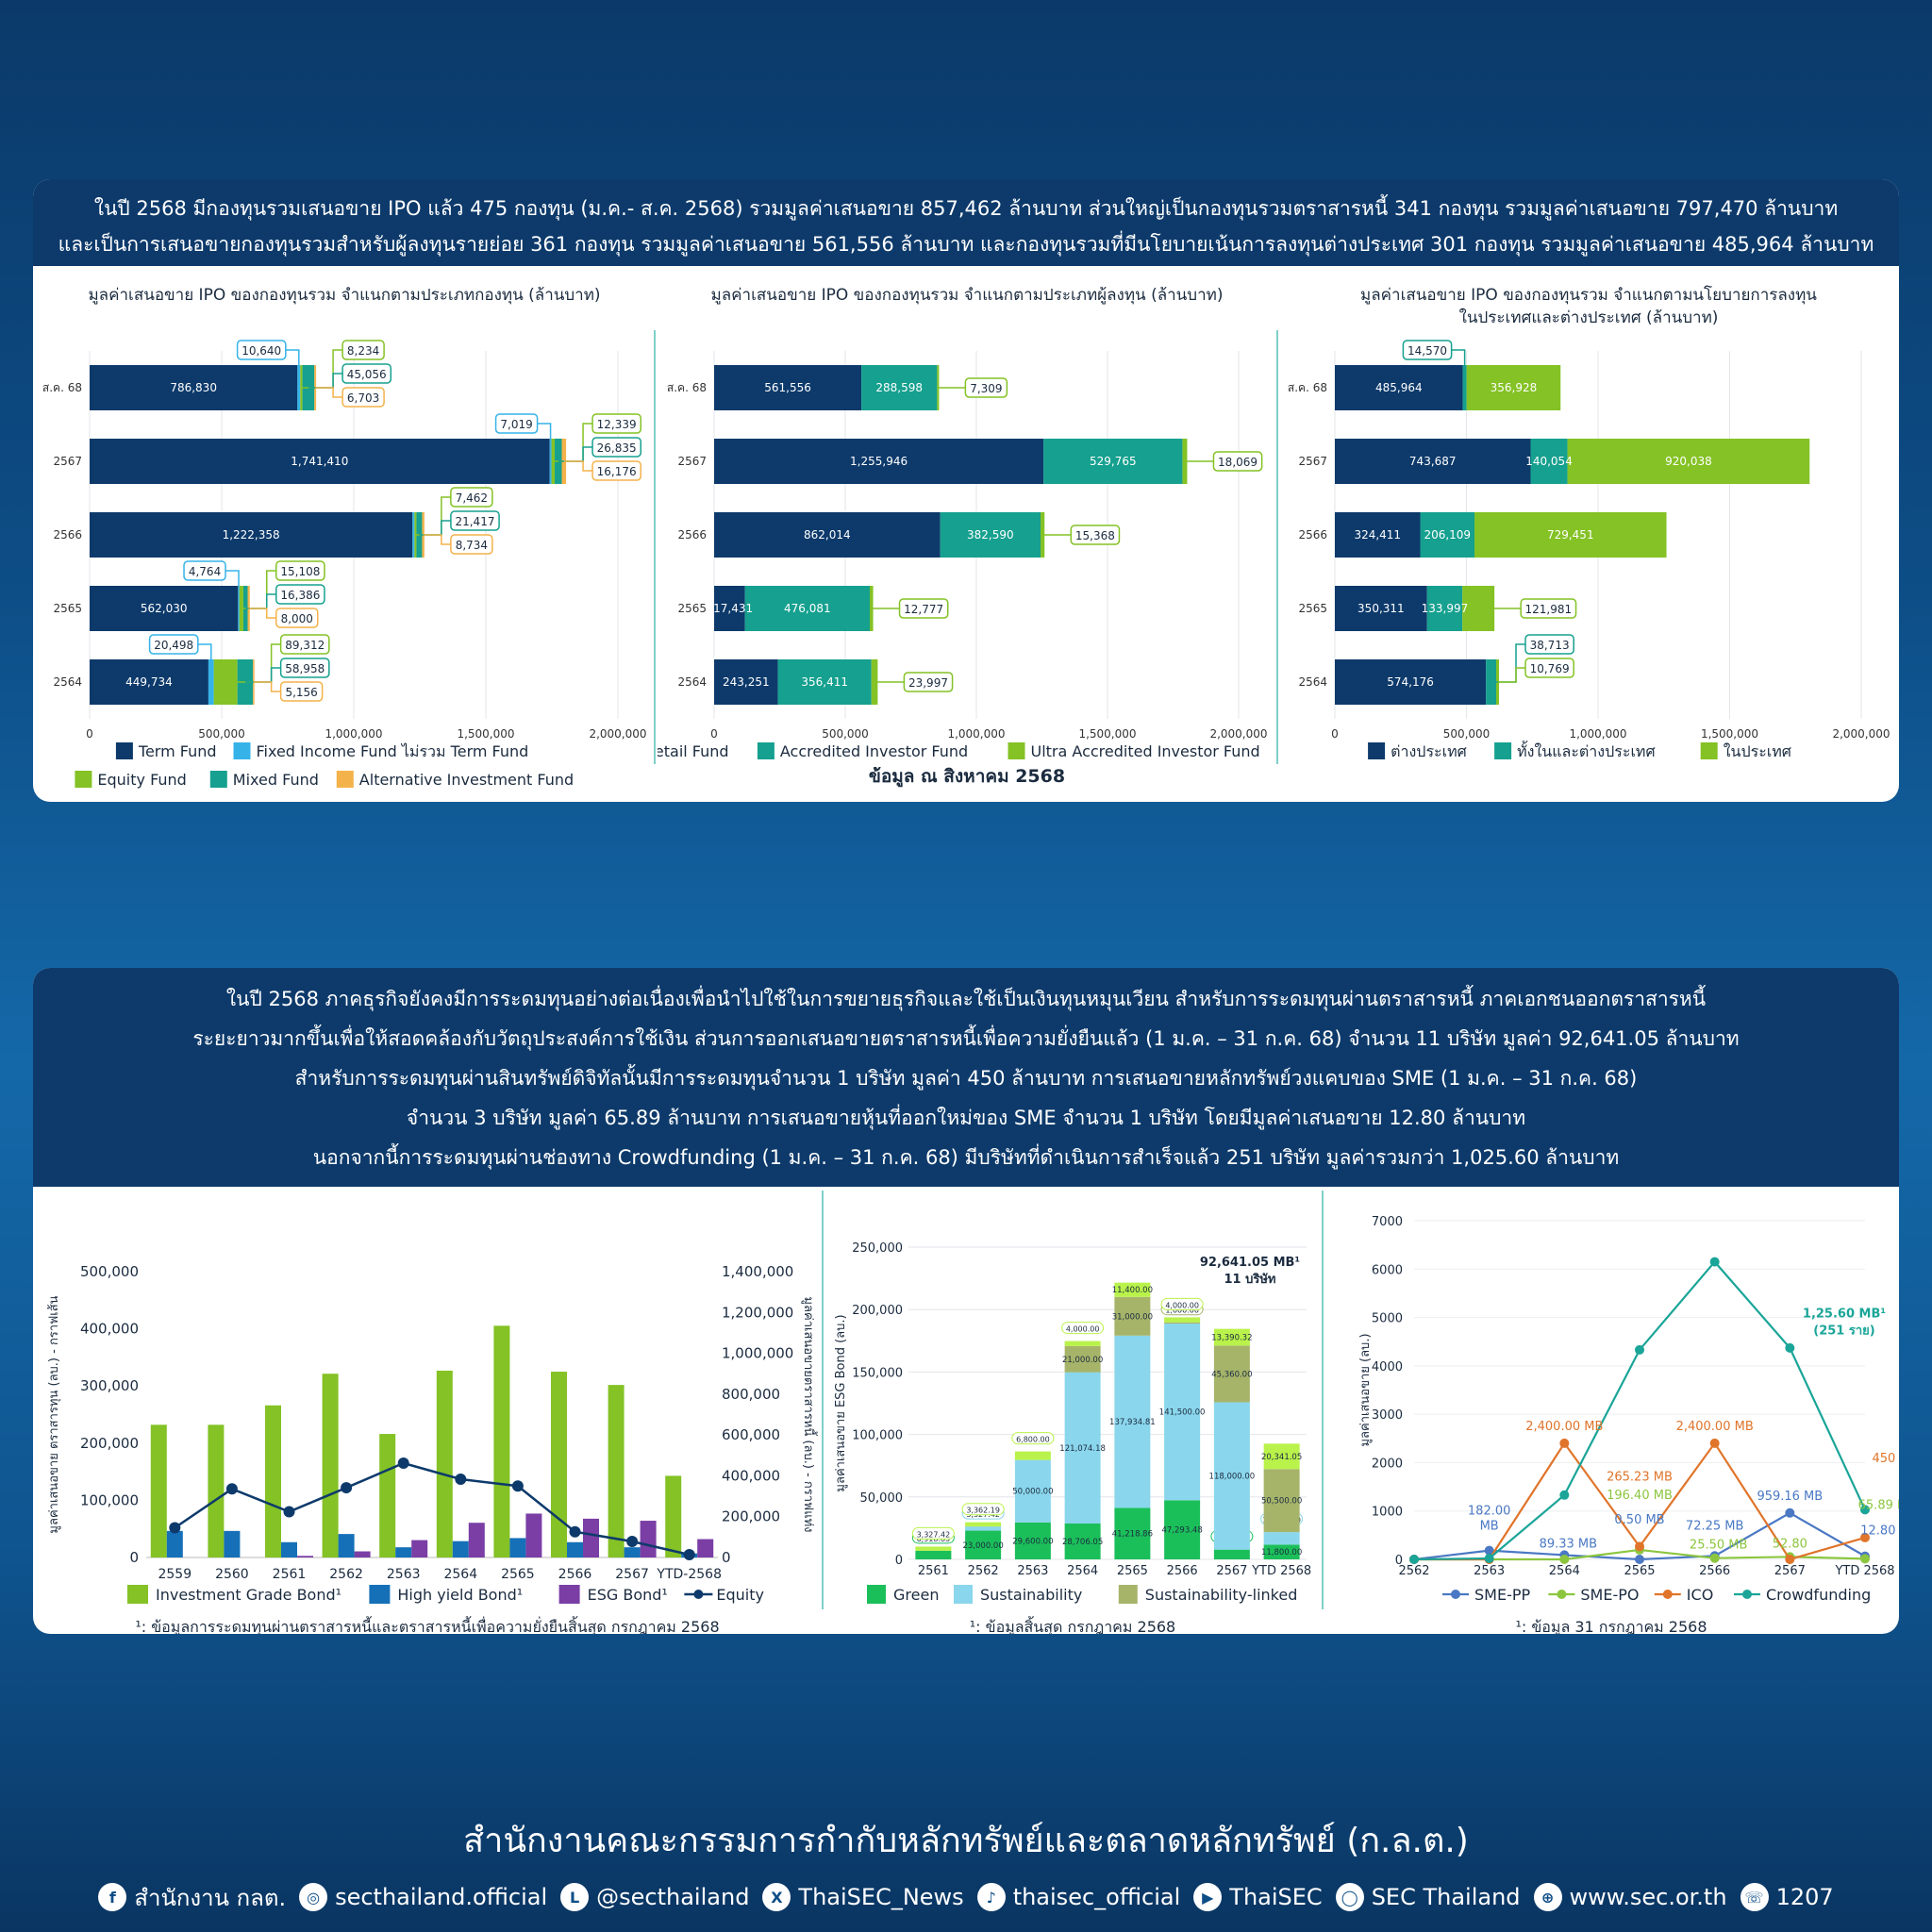 The height and width of the screenshot is (1932, 1932). I want to click on y-left-tick-label: 100,000, so click(109, 1500).